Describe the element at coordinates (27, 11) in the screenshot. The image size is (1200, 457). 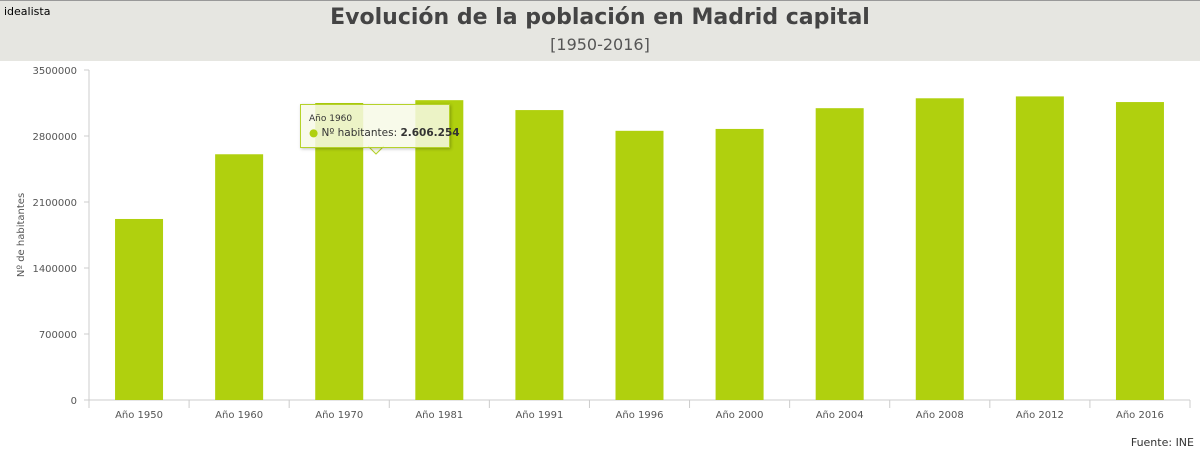
I see `logo: idealista` at that location.